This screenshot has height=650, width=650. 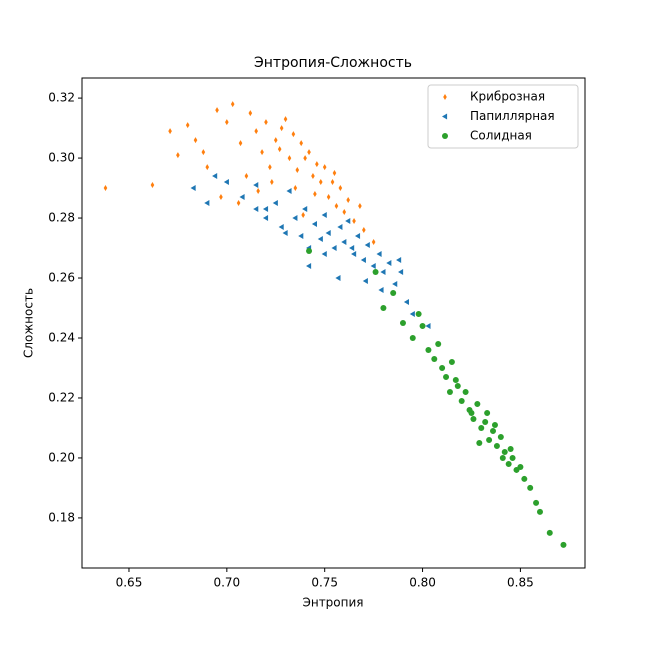 What do you see at coordinates (61, 218) in the screenshot?
I see `y-tick-label: 0.28` at bounding box center [61, 218].